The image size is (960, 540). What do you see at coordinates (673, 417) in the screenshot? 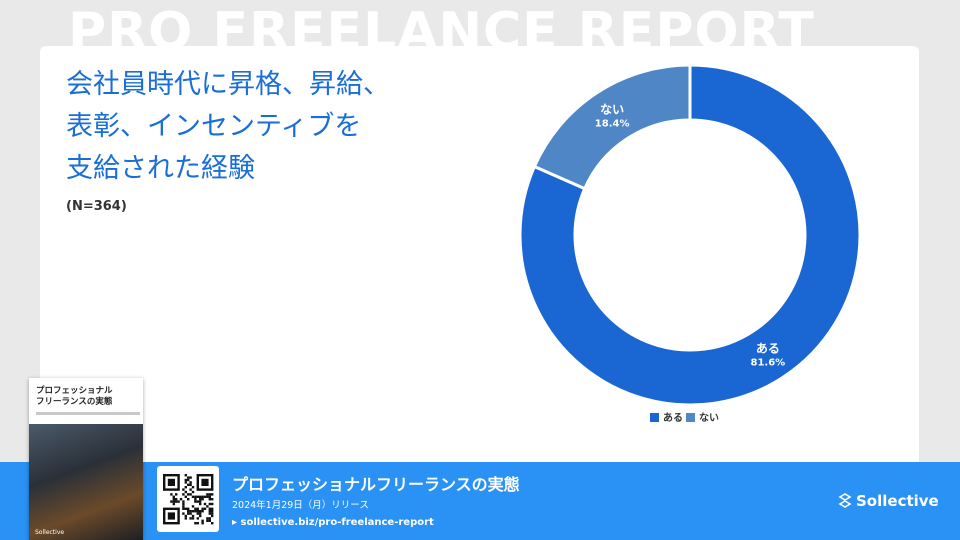
I see `legend-label-1: ある` at bounding box center [673, 417].